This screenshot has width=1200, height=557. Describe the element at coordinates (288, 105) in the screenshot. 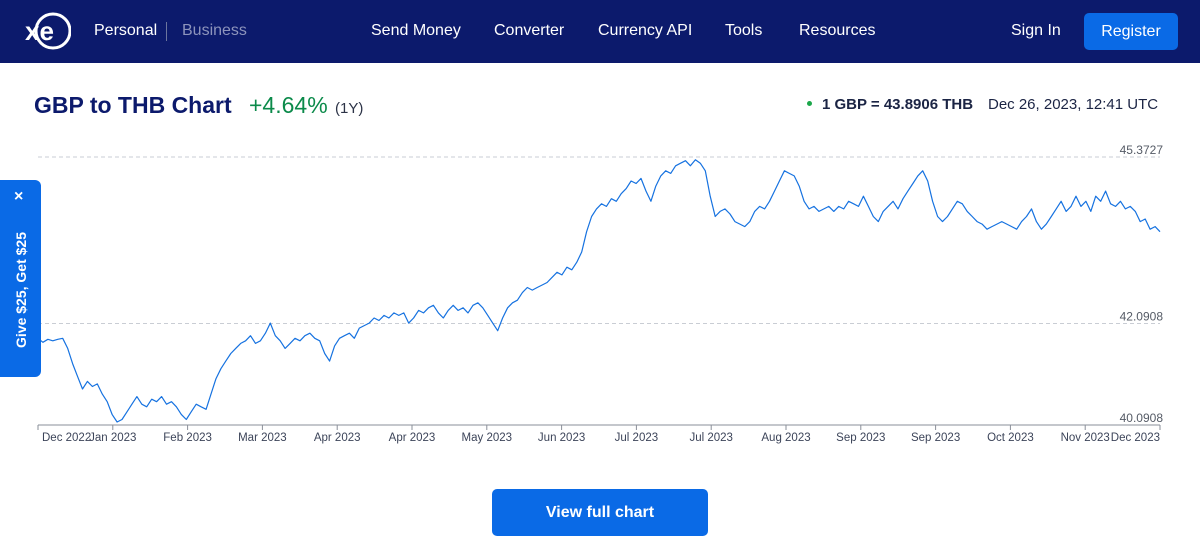

I see `change-percent: +4.64%` at that location.